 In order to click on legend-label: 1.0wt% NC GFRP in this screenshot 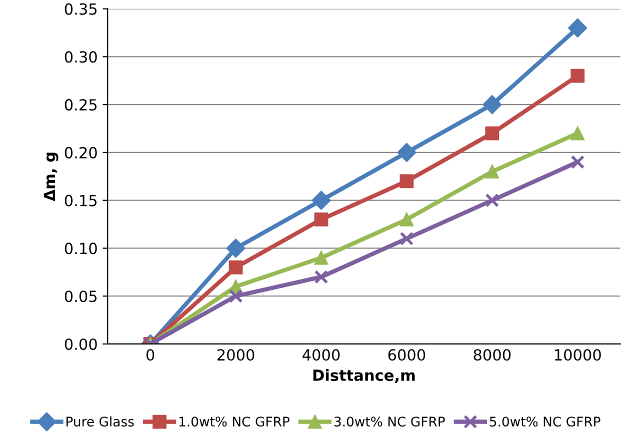, I will do `click(234, 421)`.